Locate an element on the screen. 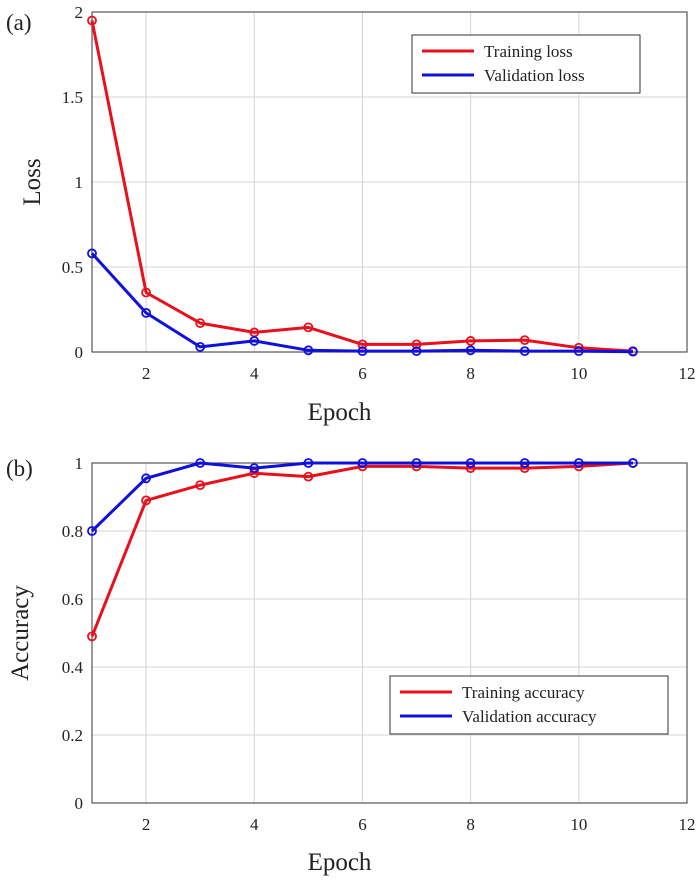 This screenshot has width=700, height=880. loss-x-tick-label: 8 is located at coordinates (470, 373).